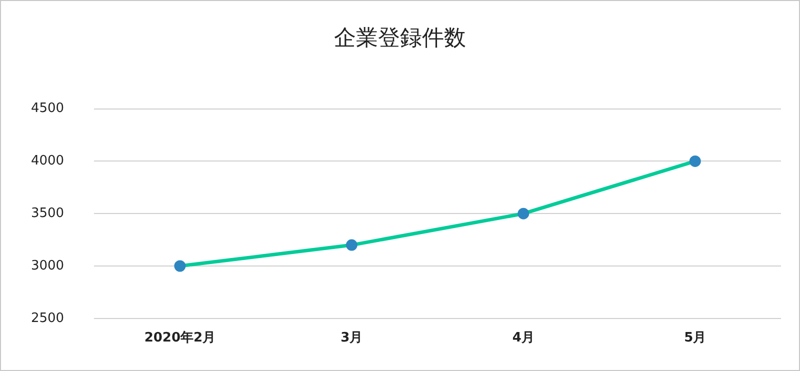 The image size is (800, 371). What do you see at coordinates (400, 39) in the screenshot?
I see `chart-title: 企業登録件数` at bounding box center [400, 39].